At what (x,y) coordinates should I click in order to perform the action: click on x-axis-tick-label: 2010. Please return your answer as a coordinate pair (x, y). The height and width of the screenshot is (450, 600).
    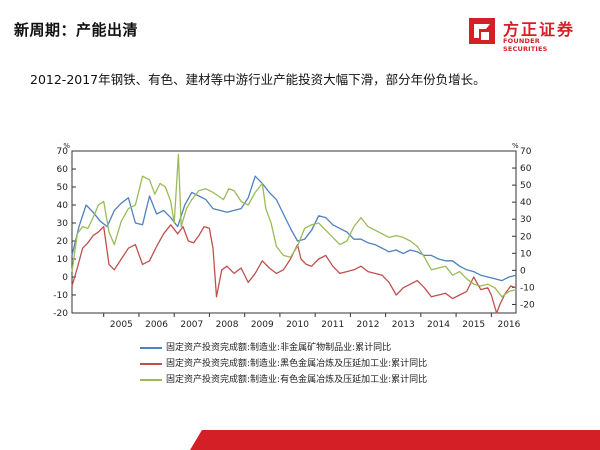
    Looking at the image, I should click on (297, 325).